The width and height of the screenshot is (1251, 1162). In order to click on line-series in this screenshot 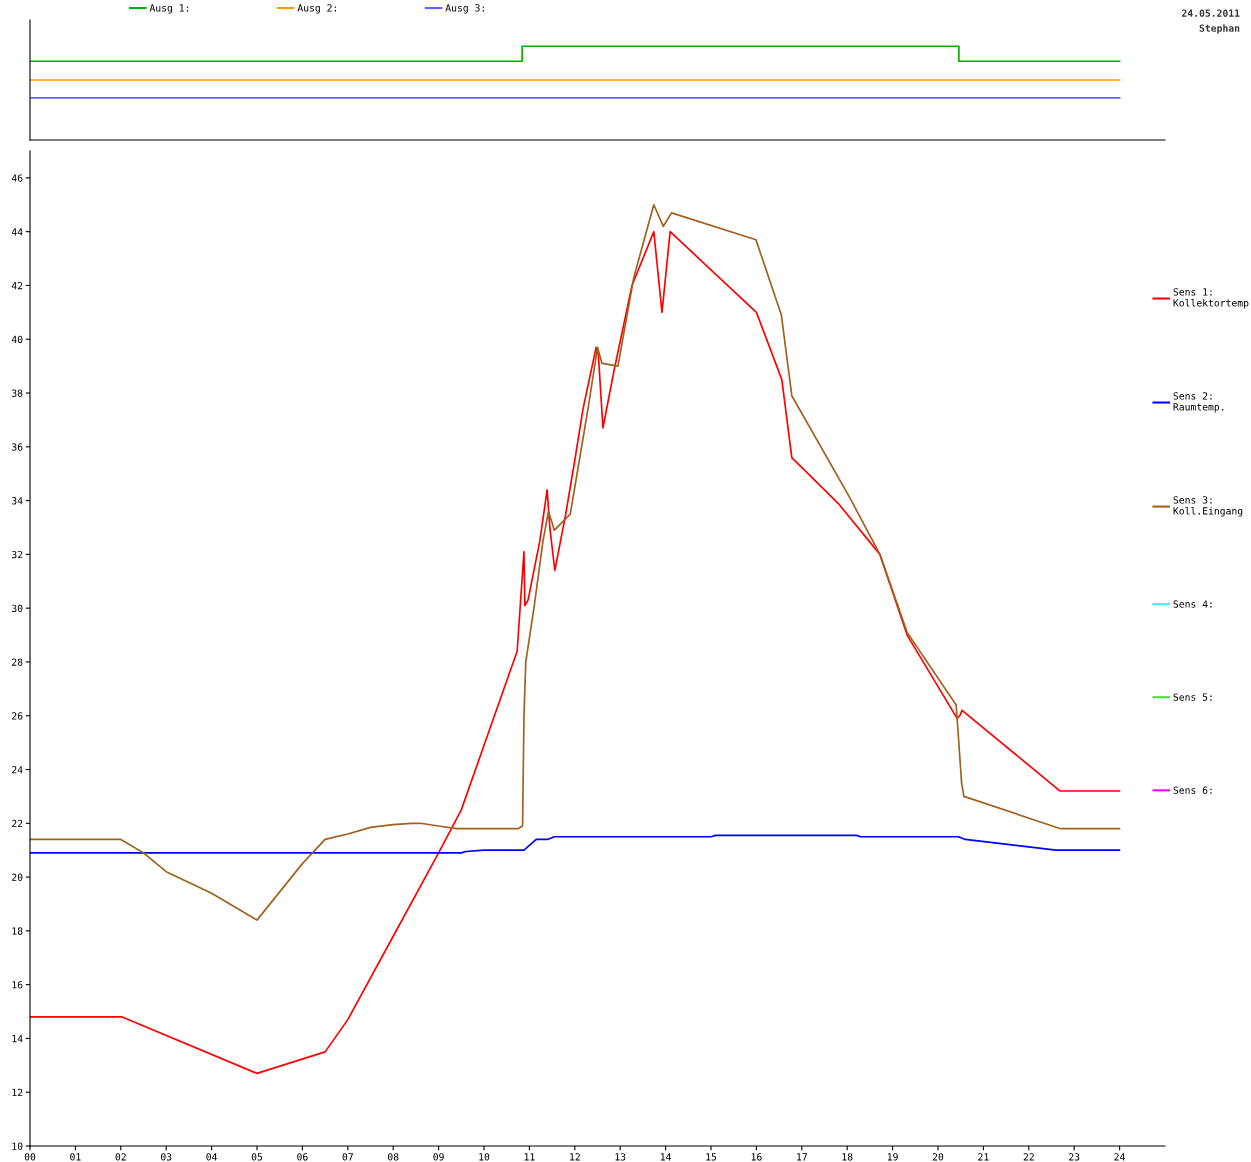, I will do `click(575, 844)`.